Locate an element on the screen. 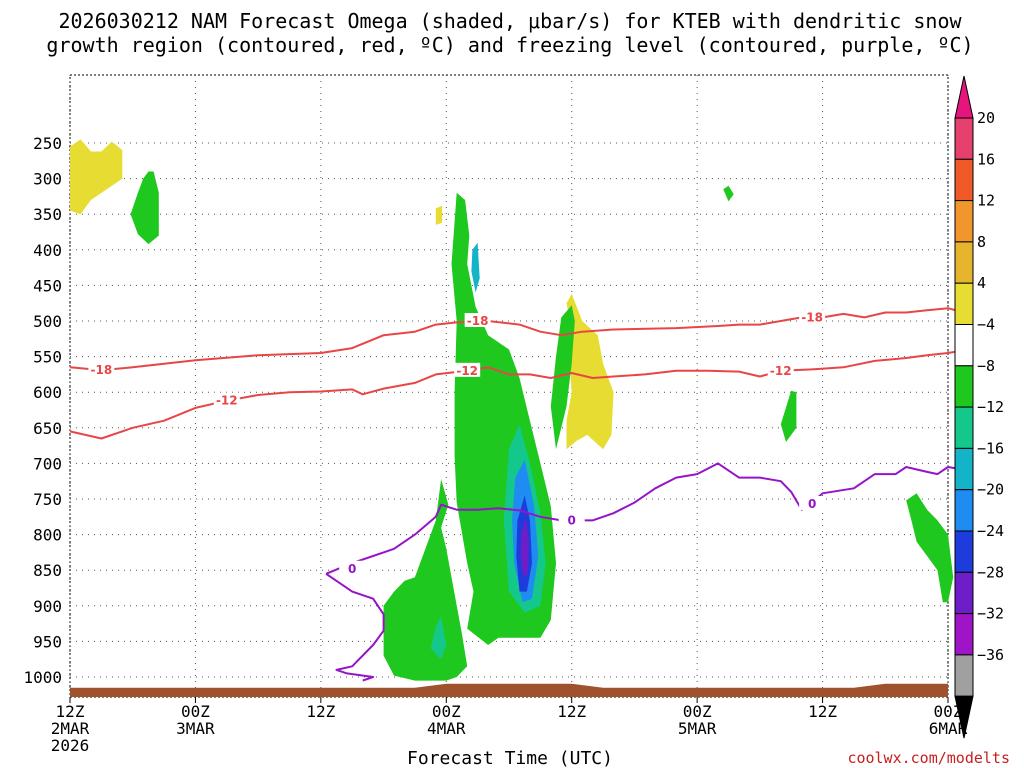  colorbar-top-arrow is located at coordinates (964, 97).